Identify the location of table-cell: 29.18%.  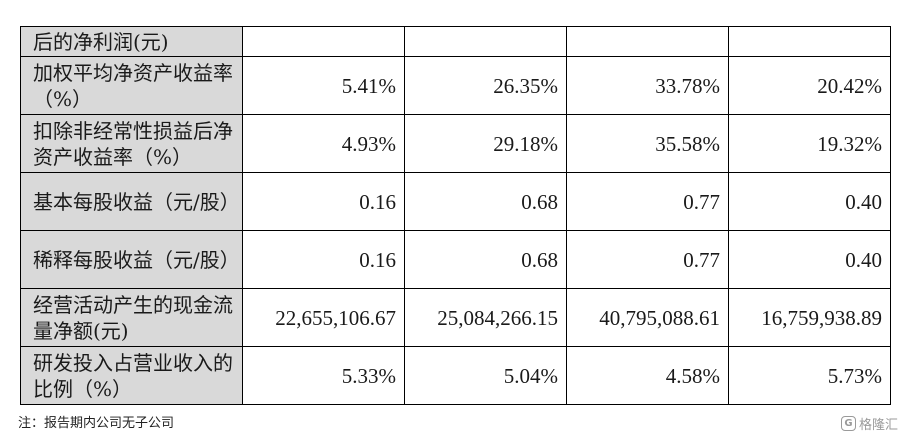
(485, 143).